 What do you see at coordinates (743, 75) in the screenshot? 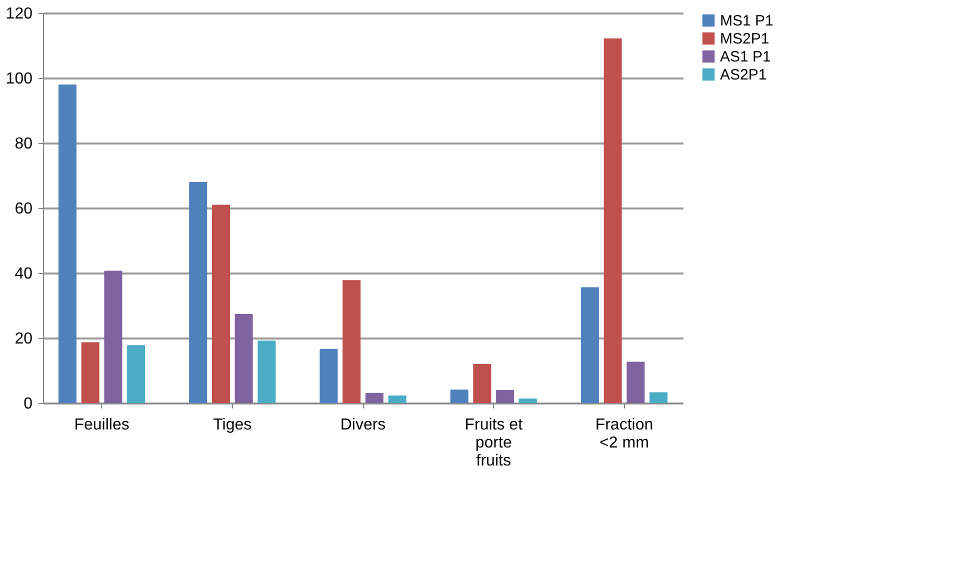
I see `legend-label: AS2P1` at bounding box center [743, 75].